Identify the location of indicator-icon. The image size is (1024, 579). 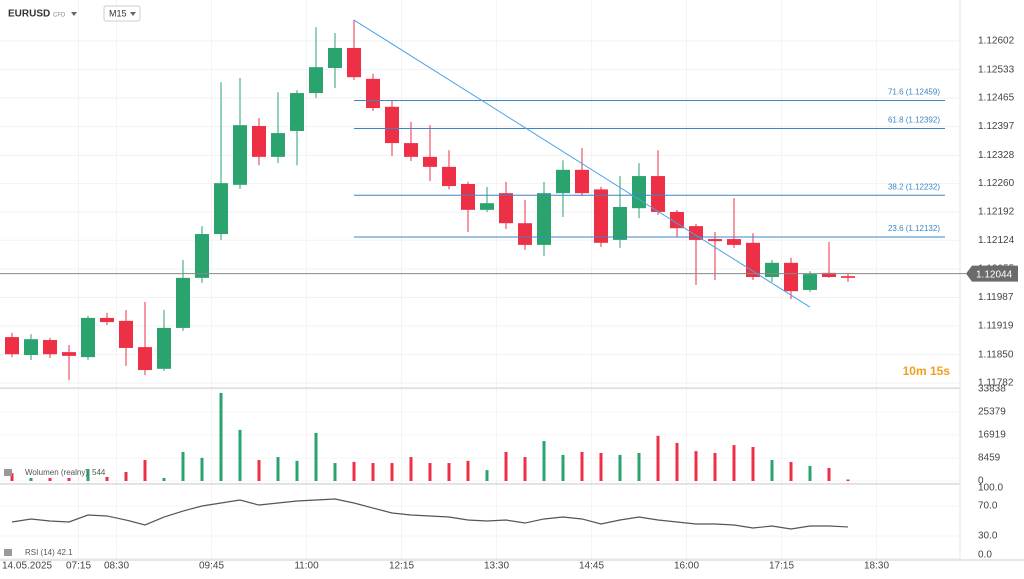
(8, 472).